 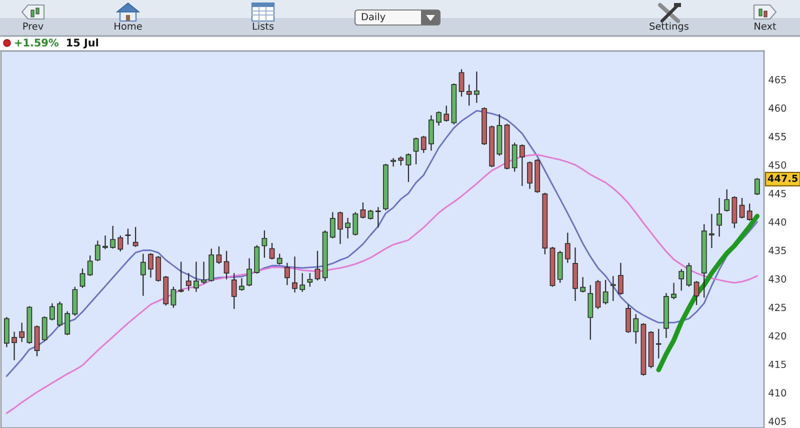 What do you see at coordinates (82, 43) in the screenshot?
I see `chart-subtitle: 15 Jul` at bounding box center [82, 43].